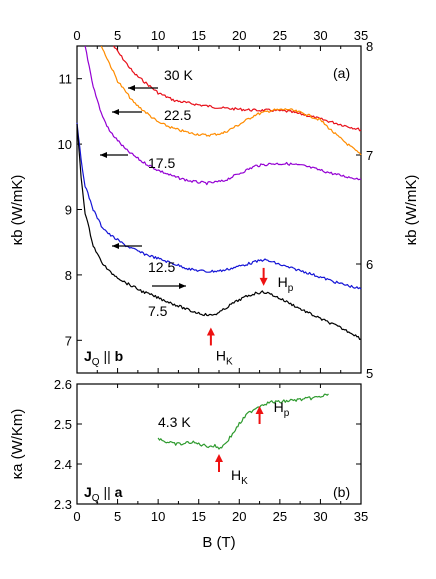  Describe the element at coordinates (119, 356) in the screenshot. I see `geometry-a-axis: b` at that location.